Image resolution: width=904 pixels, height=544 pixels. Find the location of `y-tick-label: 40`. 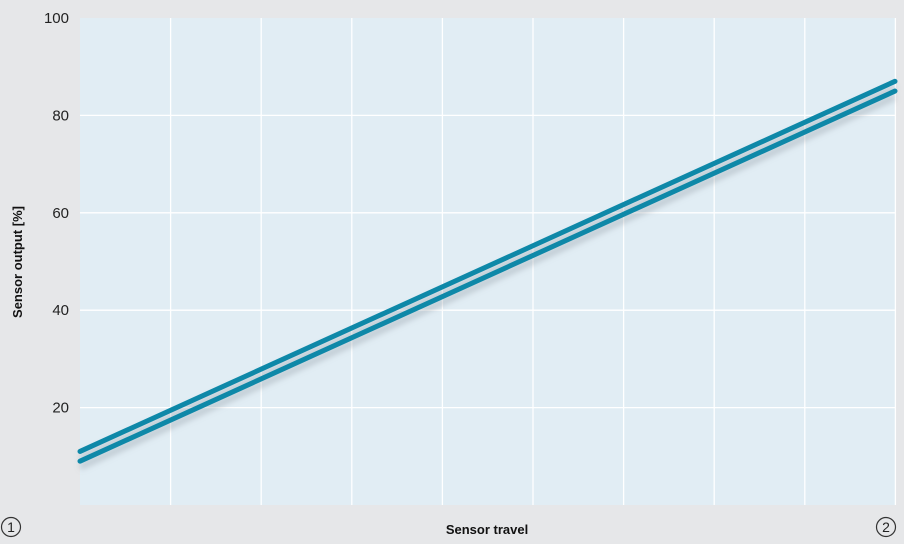

y-tick-label: 40 is located at coordinates (60, 310).